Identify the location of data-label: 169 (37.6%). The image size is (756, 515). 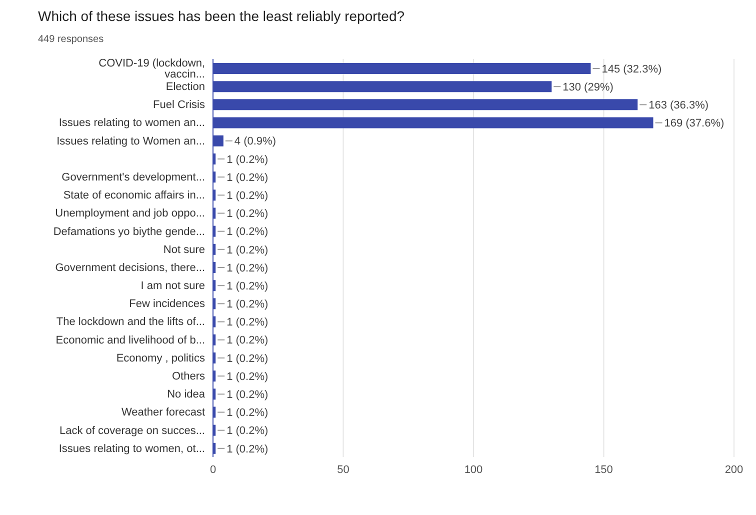
(694, 124).